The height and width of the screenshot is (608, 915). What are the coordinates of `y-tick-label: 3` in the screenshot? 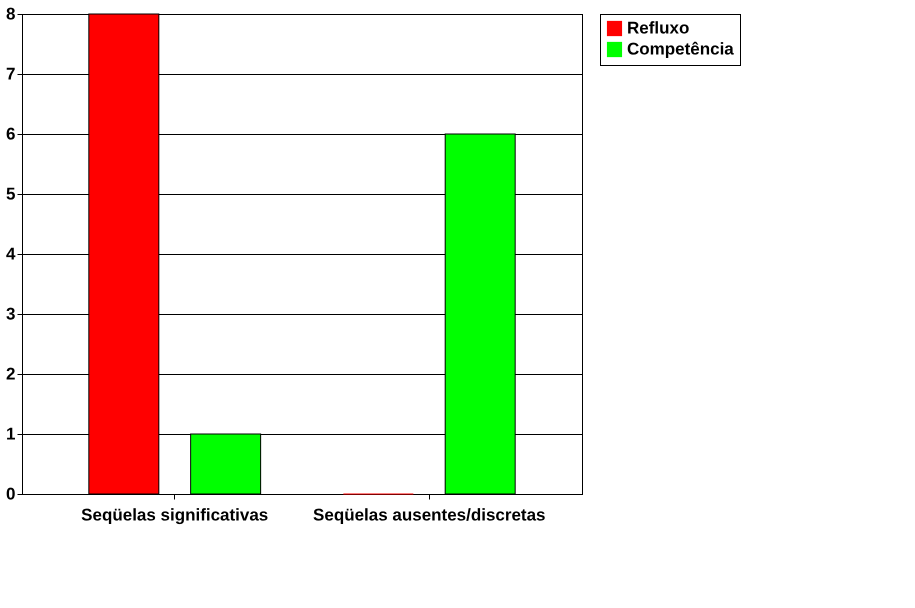 It's located at (11, 314).